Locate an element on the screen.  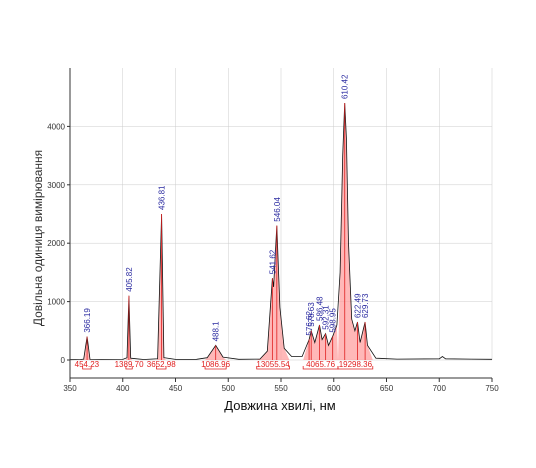
x-tick-label: 700 is located at coordinates (440, 388).